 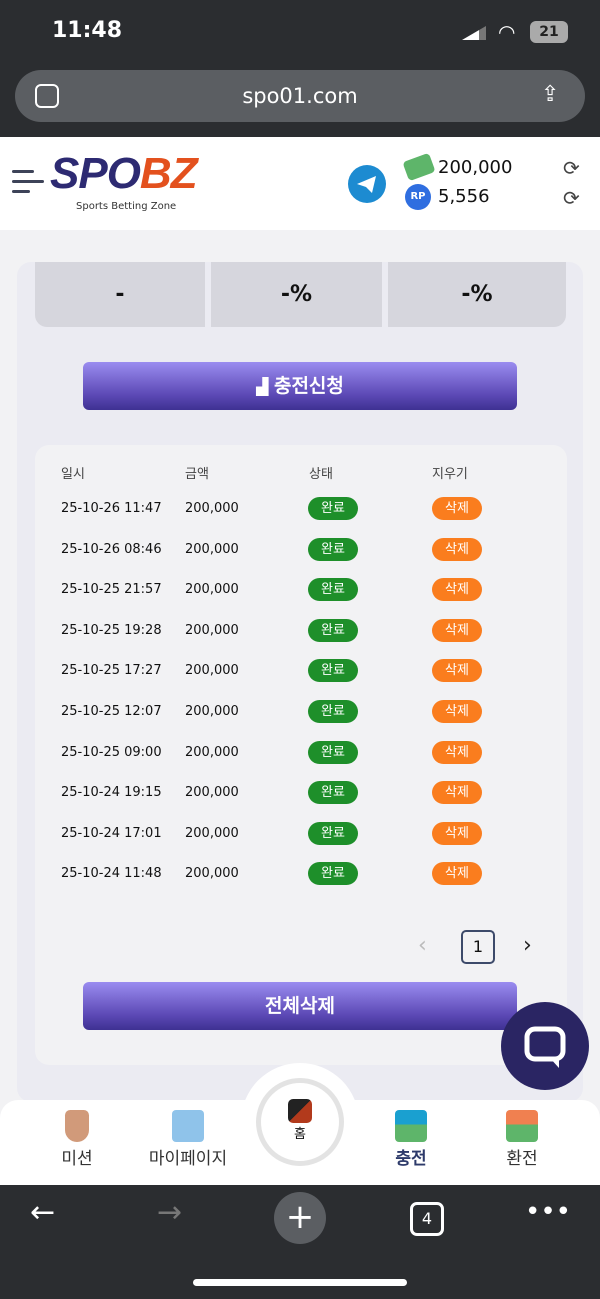 I want to click on chat-button, so click(x=545, y=1046).